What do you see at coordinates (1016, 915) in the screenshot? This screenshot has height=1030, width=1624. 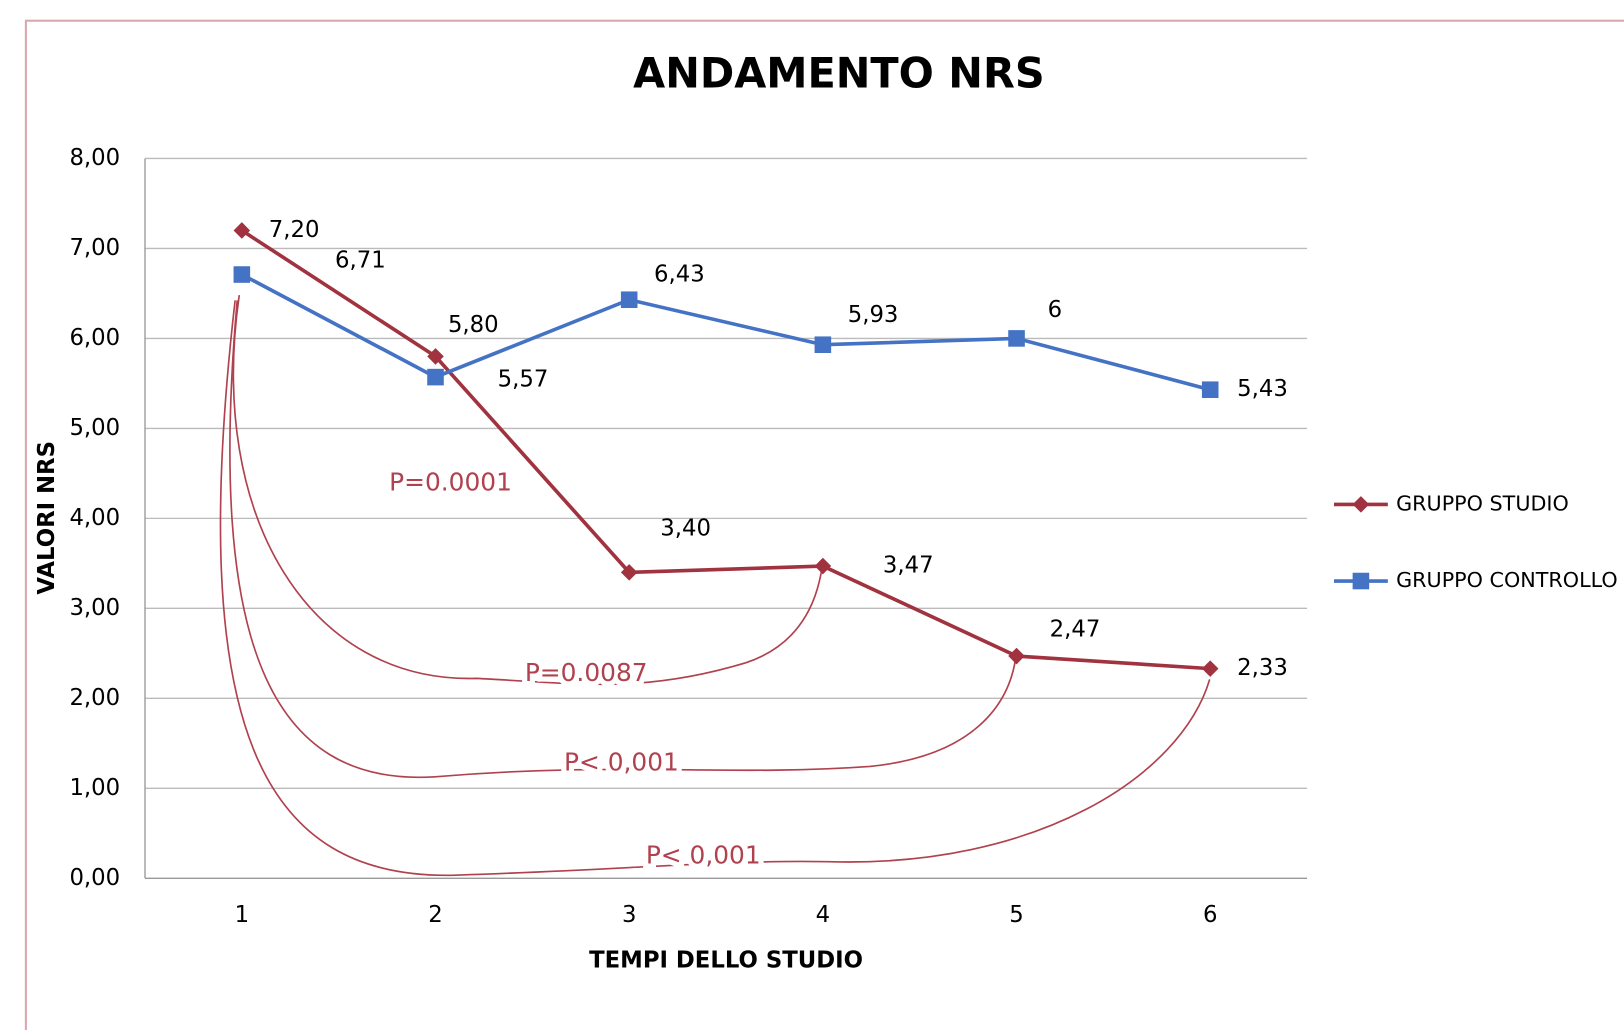 I see `x-tick-label: 5` at bounding box center [1016, 915].